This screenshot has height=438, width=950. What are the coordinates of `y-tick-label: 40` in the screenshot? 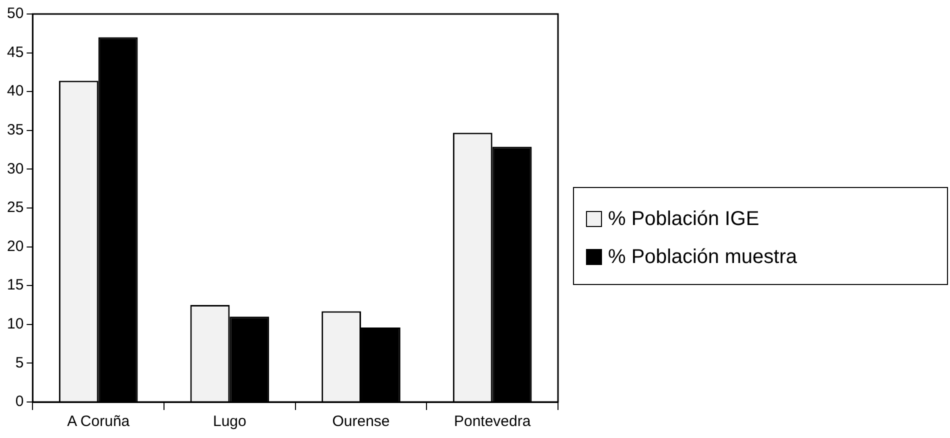 It's located at (15, 91).